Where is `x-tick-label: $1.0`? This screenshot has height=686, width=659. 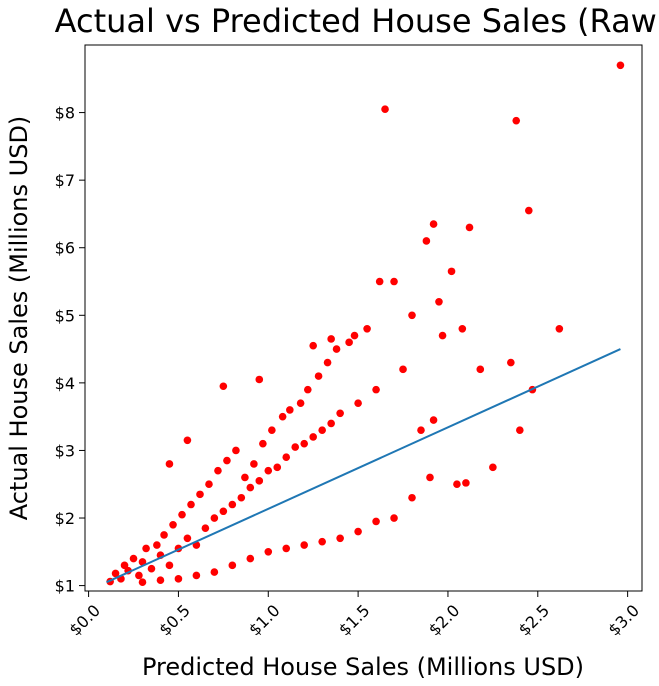
x-tick-label: $1.0 is located at coordinates (264, 620).